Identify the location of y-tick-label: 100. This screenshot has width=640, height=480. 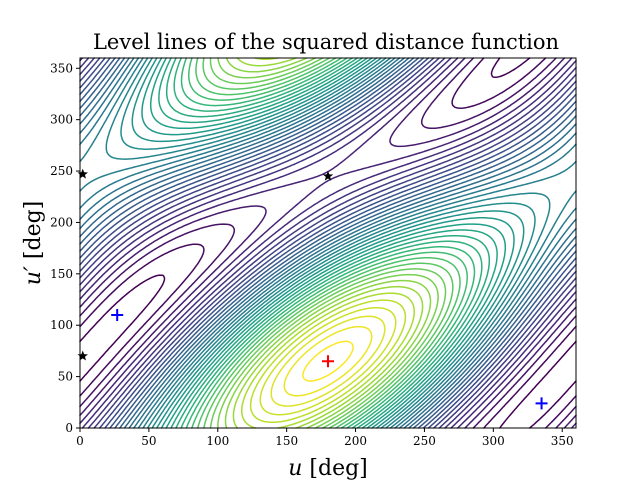
(61, 325).